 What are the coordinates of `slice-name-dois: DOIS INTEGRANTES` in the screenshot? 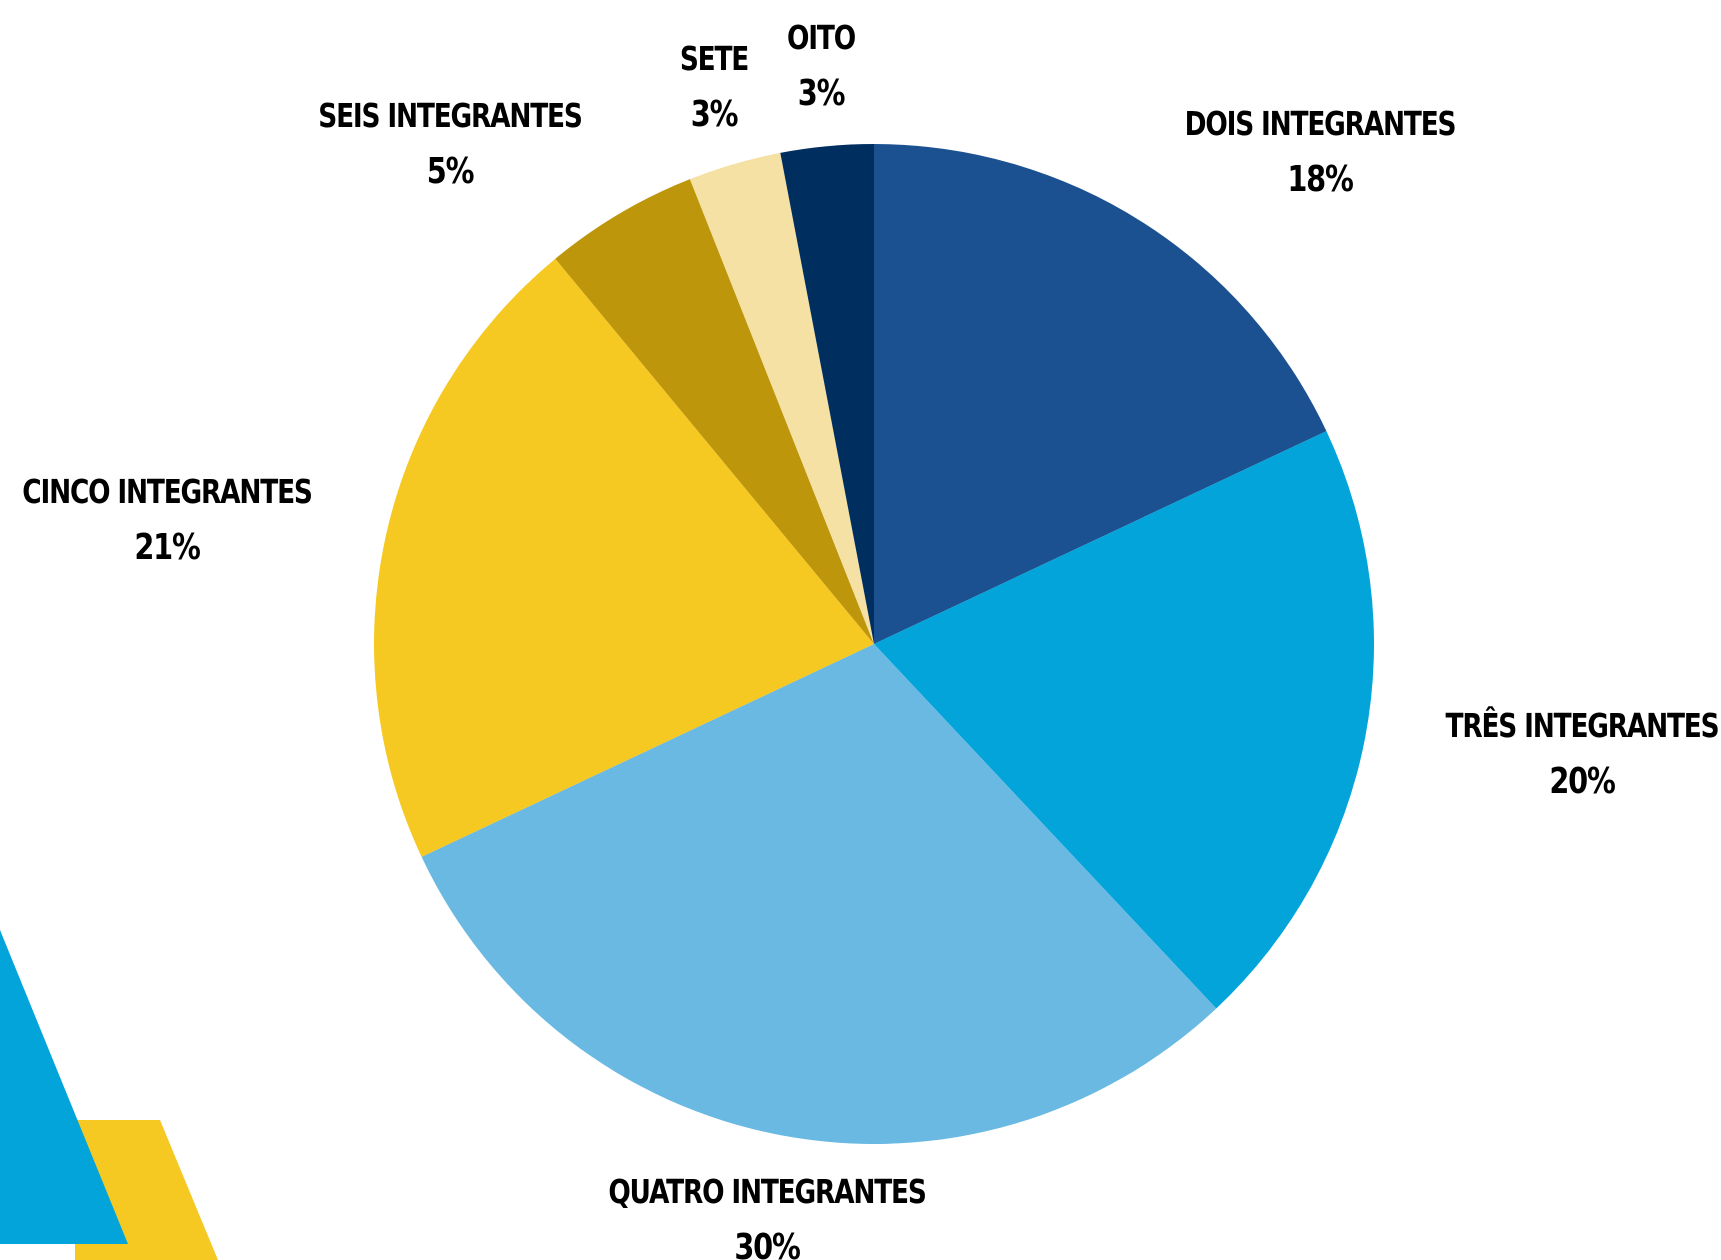 It's located at (1320, 123).